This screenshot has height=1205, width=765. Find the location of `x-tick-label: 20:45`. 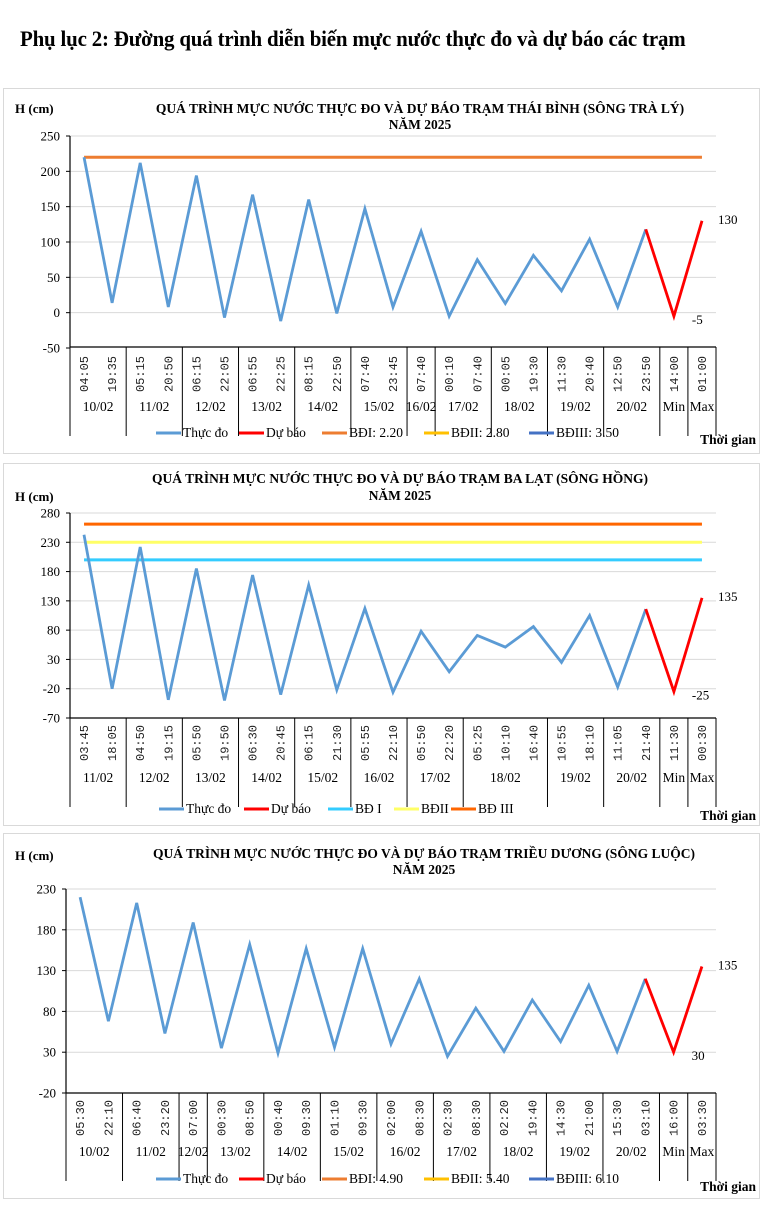

x-tick-label: 20:45 is located at coordinates (282, 743).